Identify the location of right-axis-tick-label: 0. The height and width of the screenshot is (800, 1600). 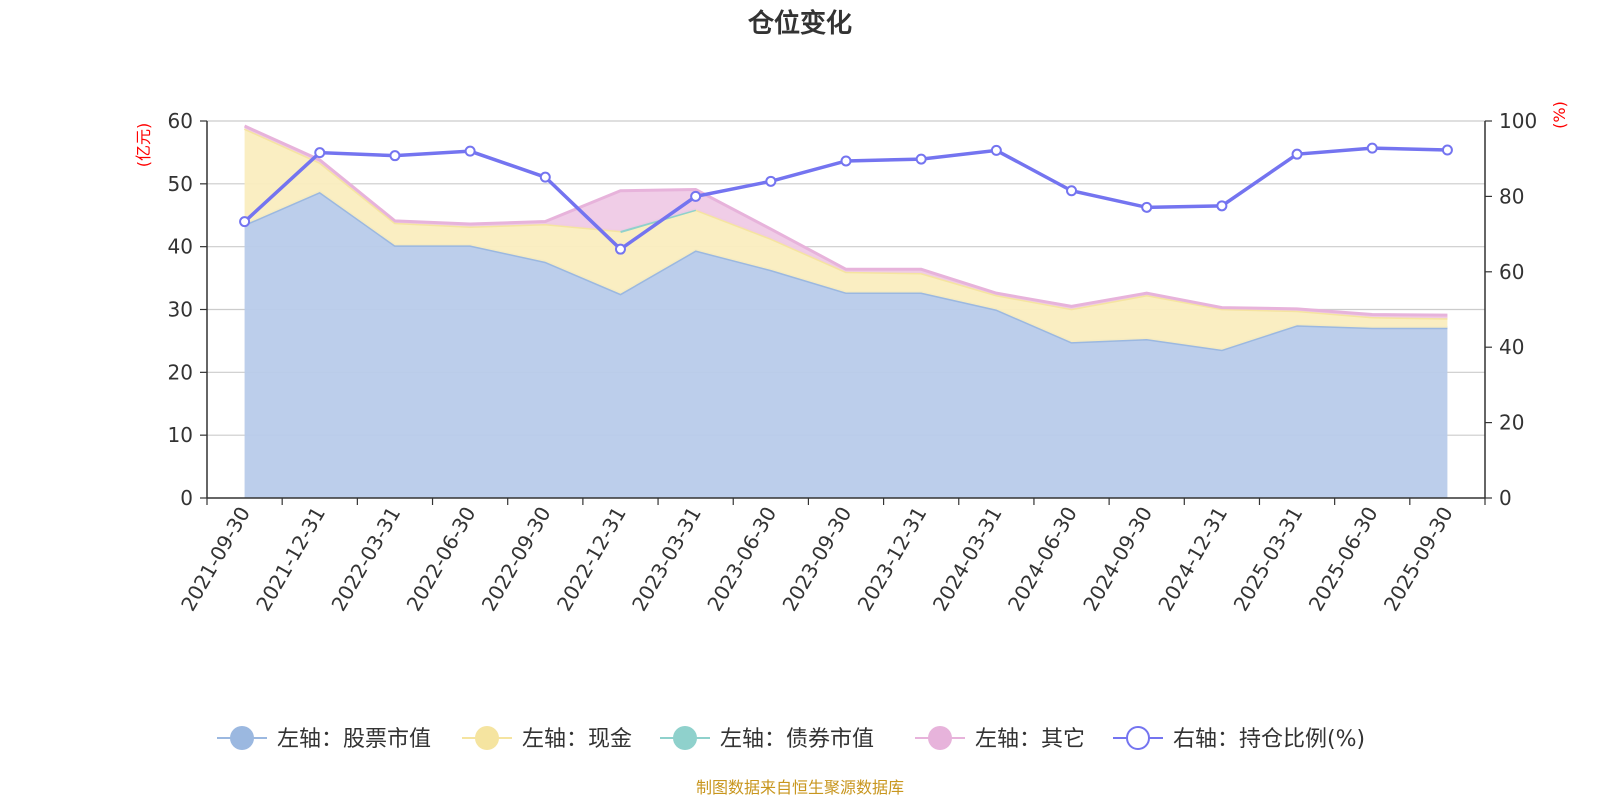
(1505, 498).